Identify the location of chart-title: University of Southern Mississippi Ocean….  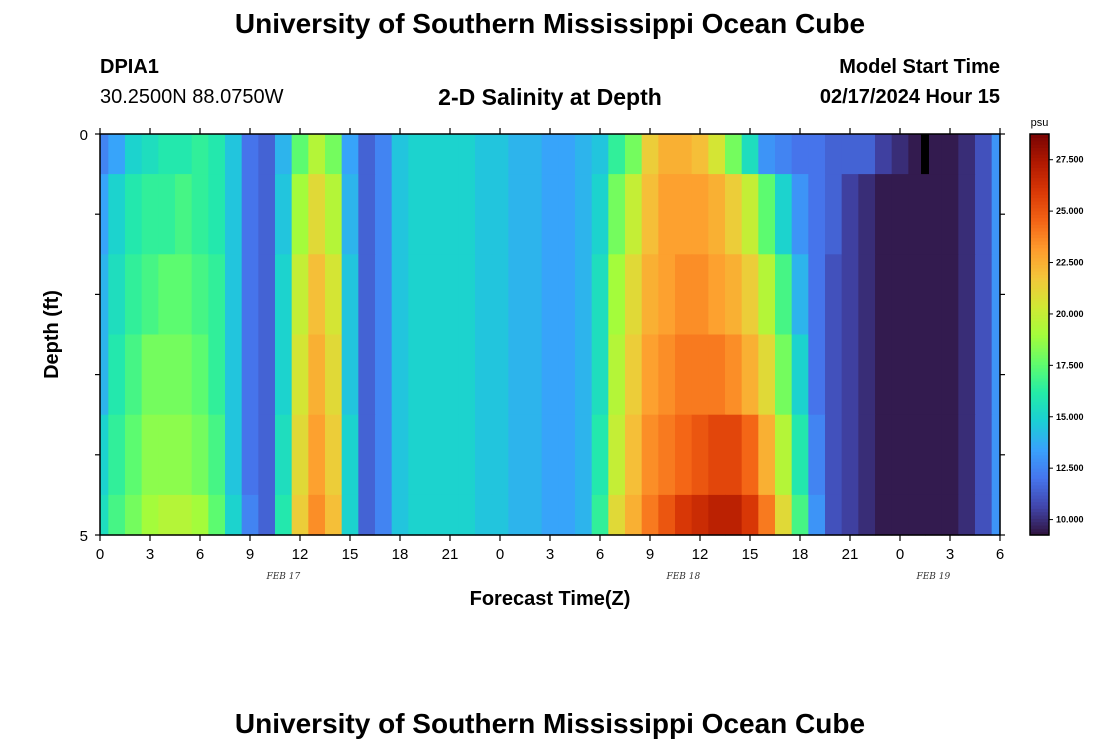
(550, 23).